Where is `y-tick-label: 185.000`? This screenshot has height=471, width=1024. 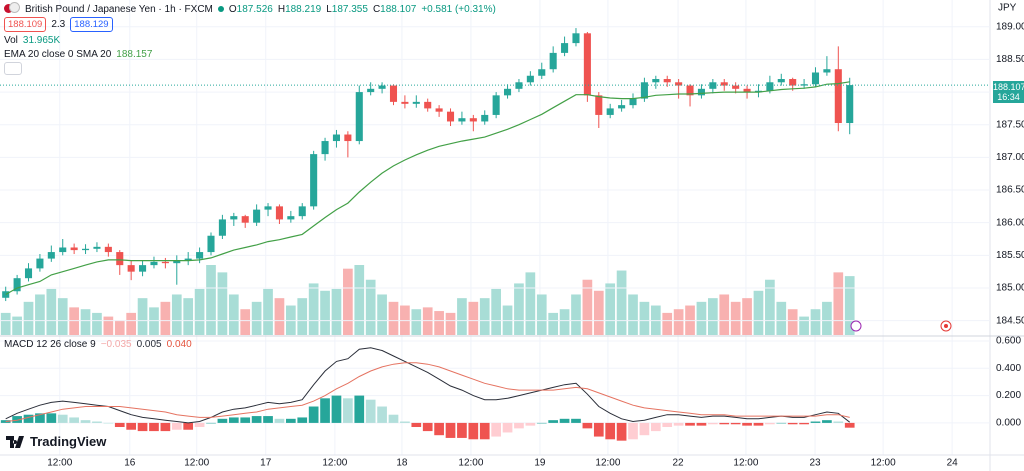 y-tick-label: 185.000 is located at coordinates (1010, 288).